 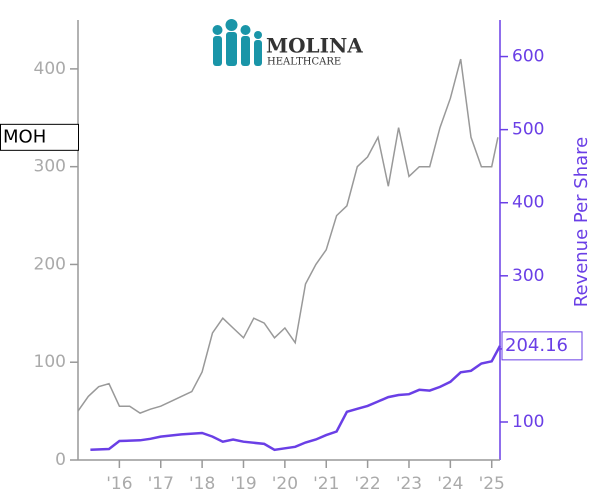 I want to click on logo-tagline: HEALTHCARE, so click(x=304, y=62).